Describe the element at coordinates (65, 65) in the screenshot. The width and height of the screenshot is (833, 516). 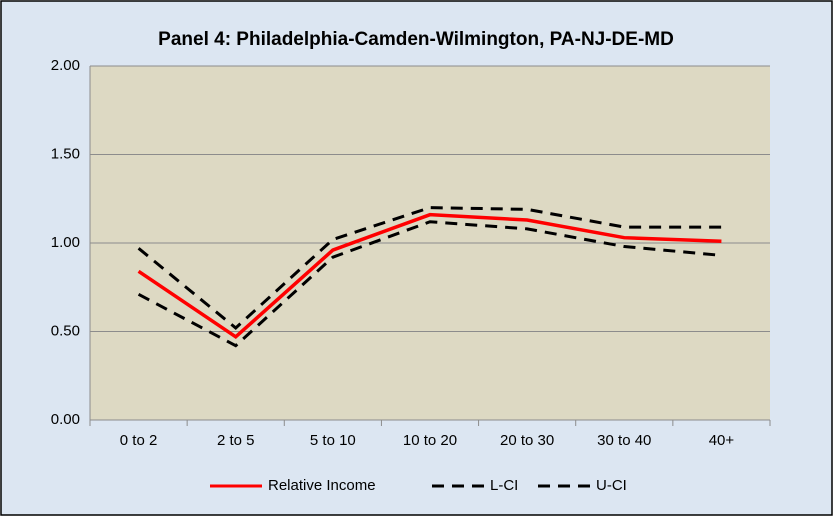
I see `y-tick-label: 2.00` at that location.